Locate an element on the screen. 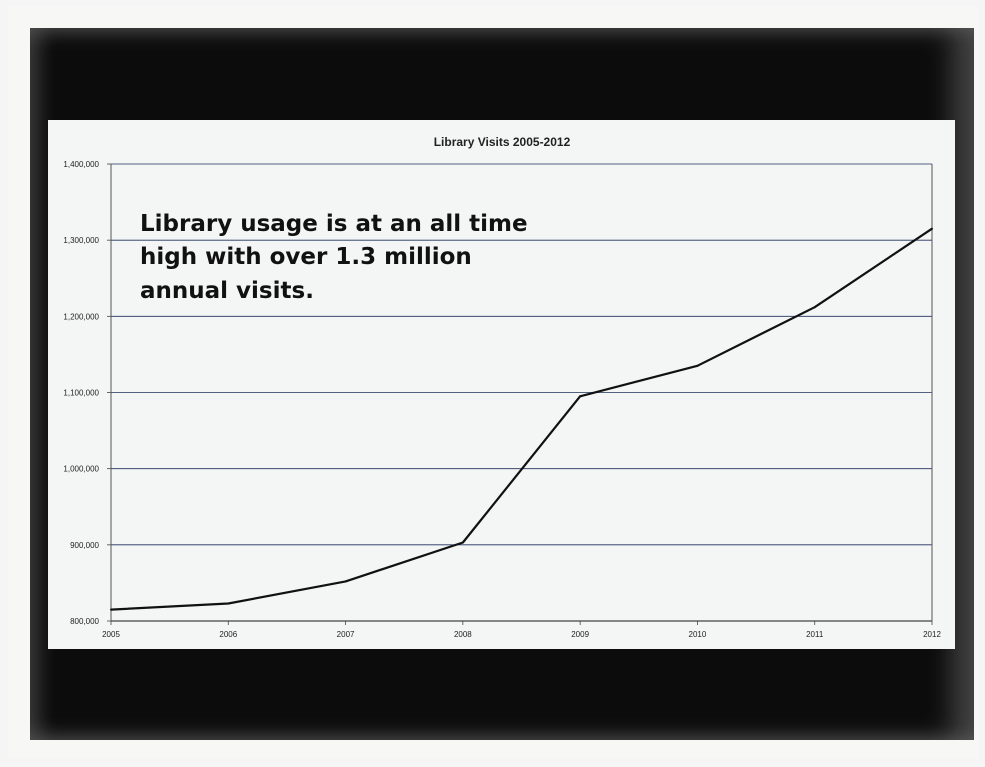  data-point-2007 is located at coordinates (345, 581).